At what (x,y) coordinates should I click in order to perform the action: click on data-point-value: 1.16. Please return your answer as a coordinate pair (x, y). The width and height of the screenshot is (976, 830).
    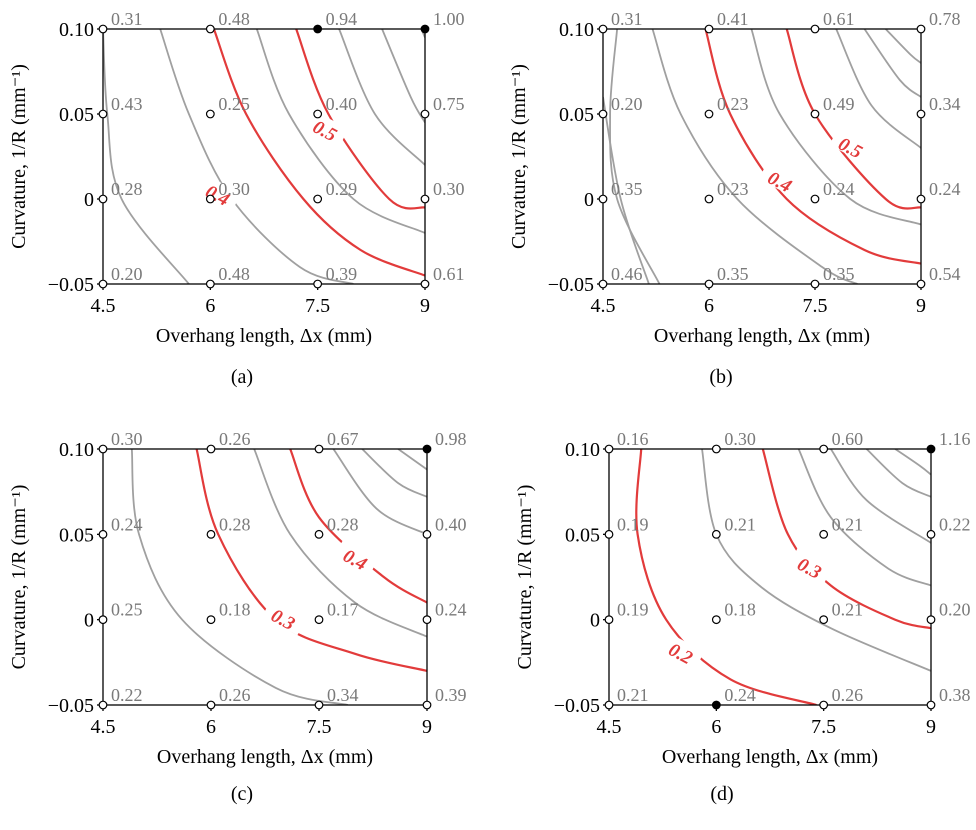
    Looking at the image, I should click on (955, 439).